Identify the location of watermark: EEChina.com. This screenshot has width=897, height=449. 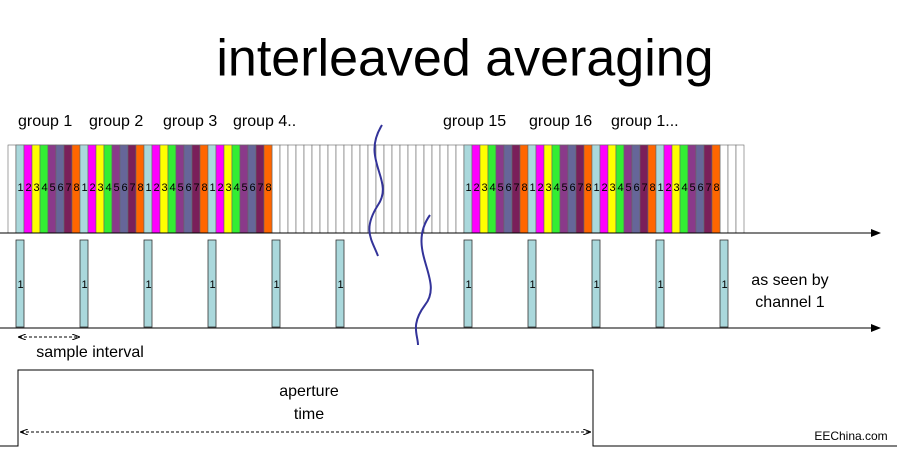
(850, 436).